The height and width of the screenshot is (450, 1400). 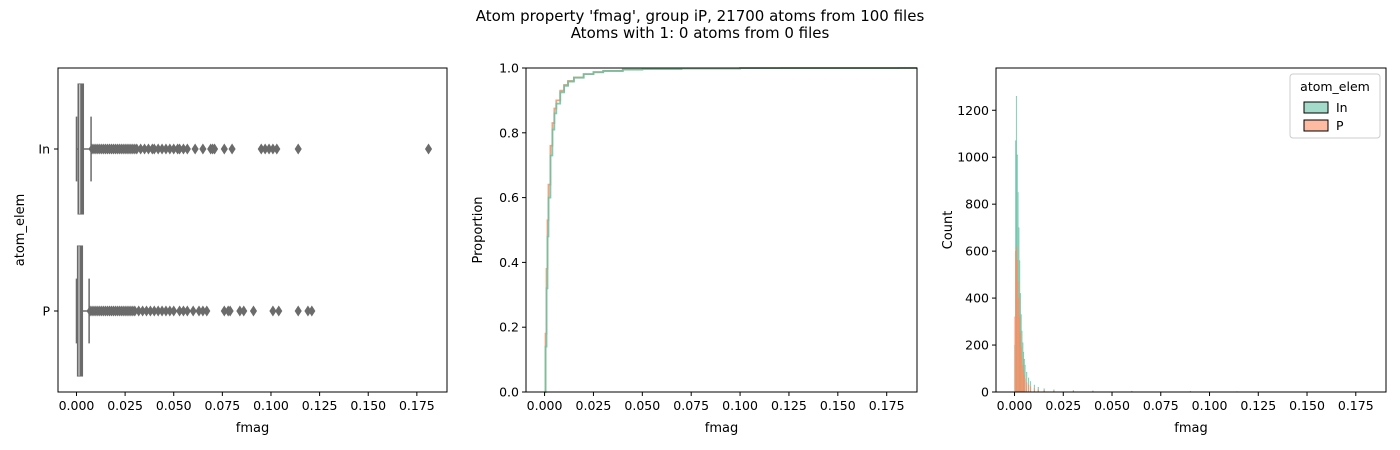 I want to click on y-tick-label: 0.8, so click(x=509, y=132).